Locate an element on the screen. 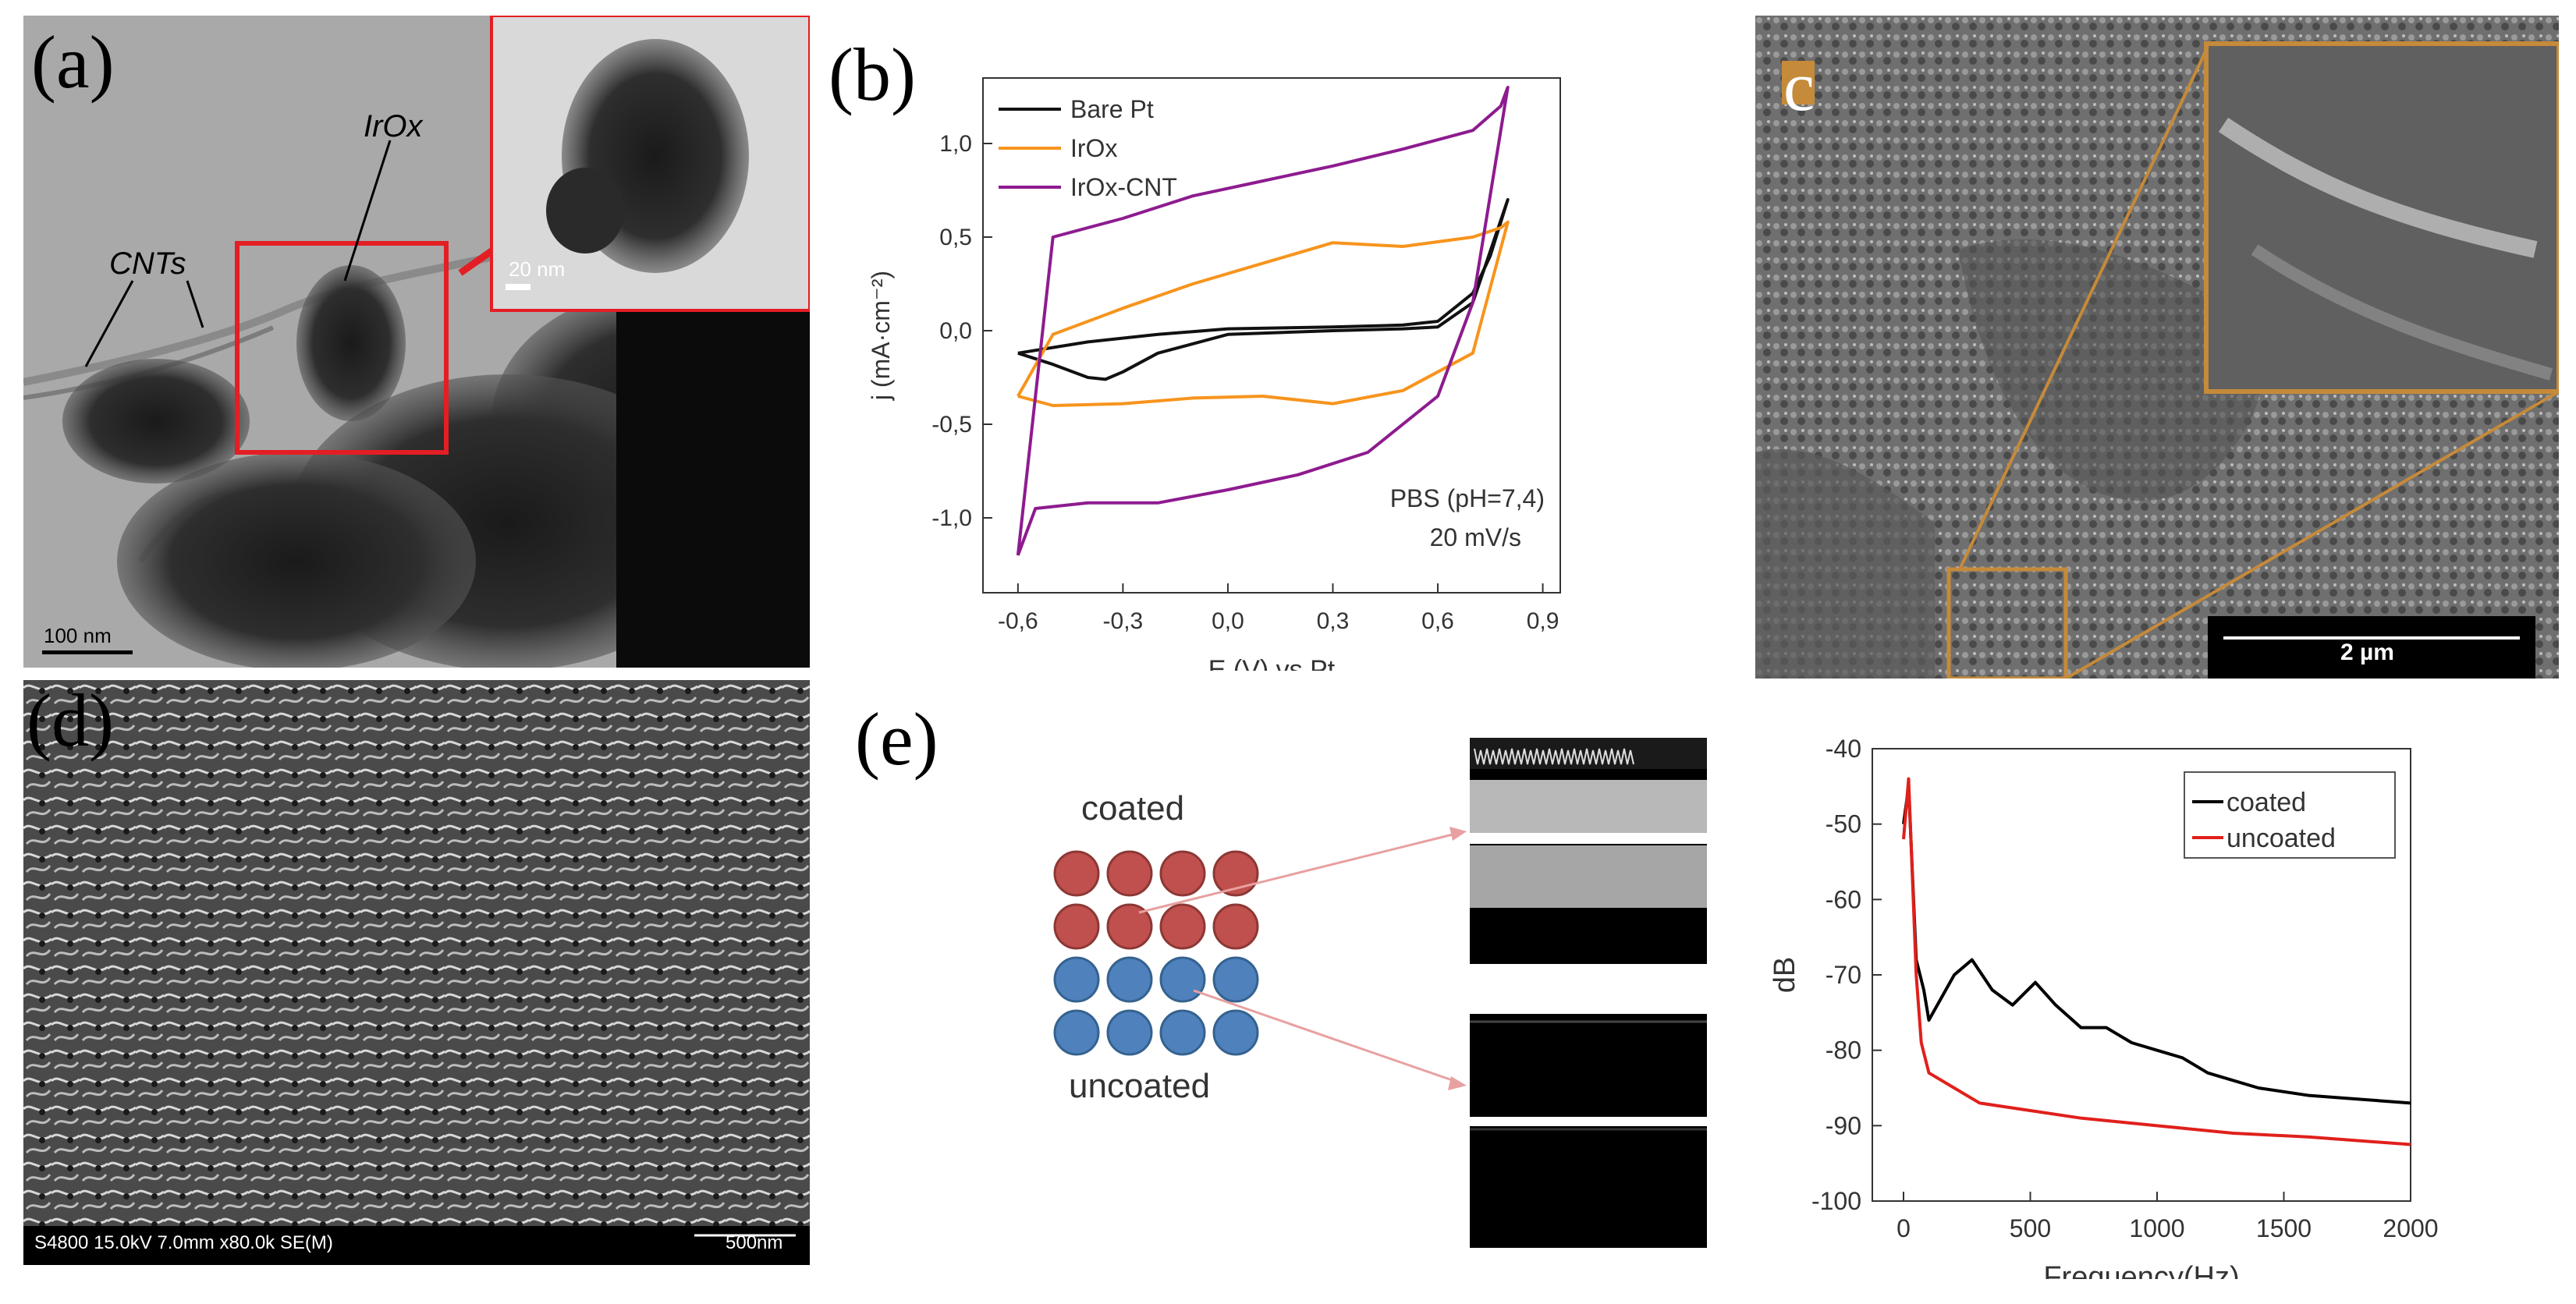 The image size is (2576, 1304). spectrum-y-axis-label: dB is located at coordinates (1785, 975).